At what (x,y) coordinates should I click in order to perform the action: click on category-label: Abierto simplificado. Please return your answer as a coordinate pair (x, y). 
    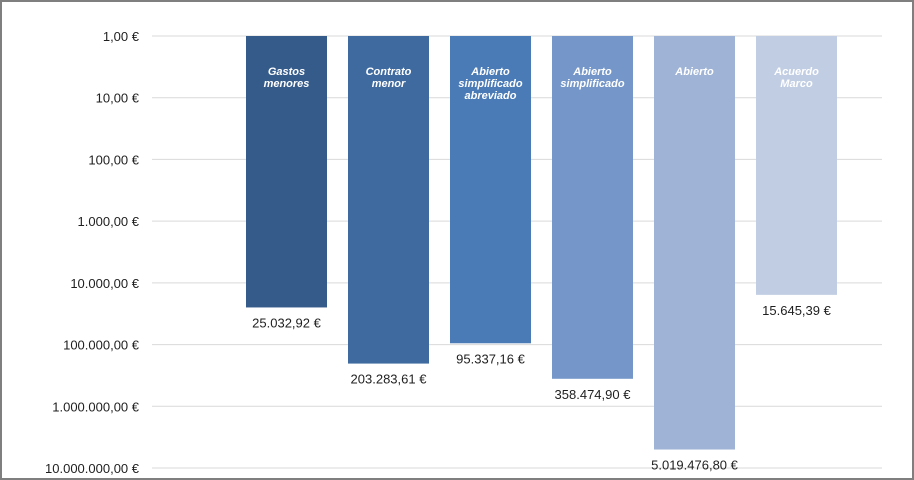
    Looking at the image, I should click on (592, 78).